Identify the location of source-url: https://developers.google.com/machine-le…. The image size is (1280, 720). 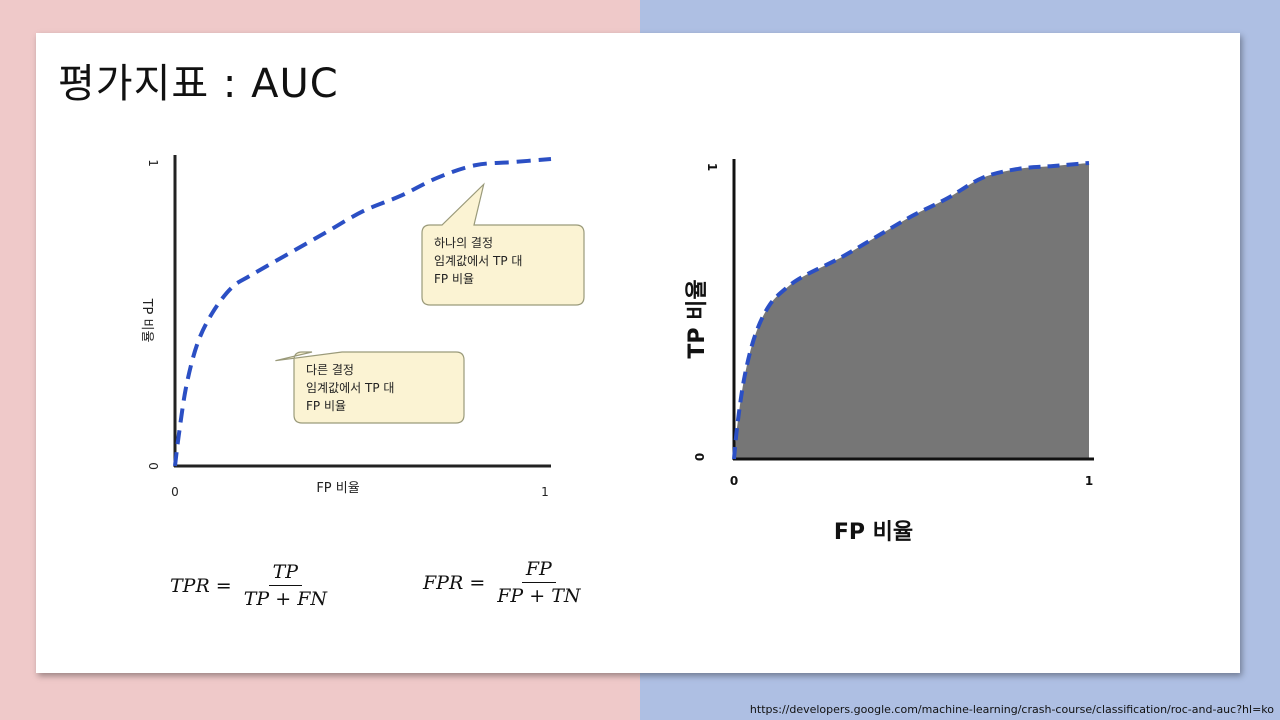
(1011, 709).